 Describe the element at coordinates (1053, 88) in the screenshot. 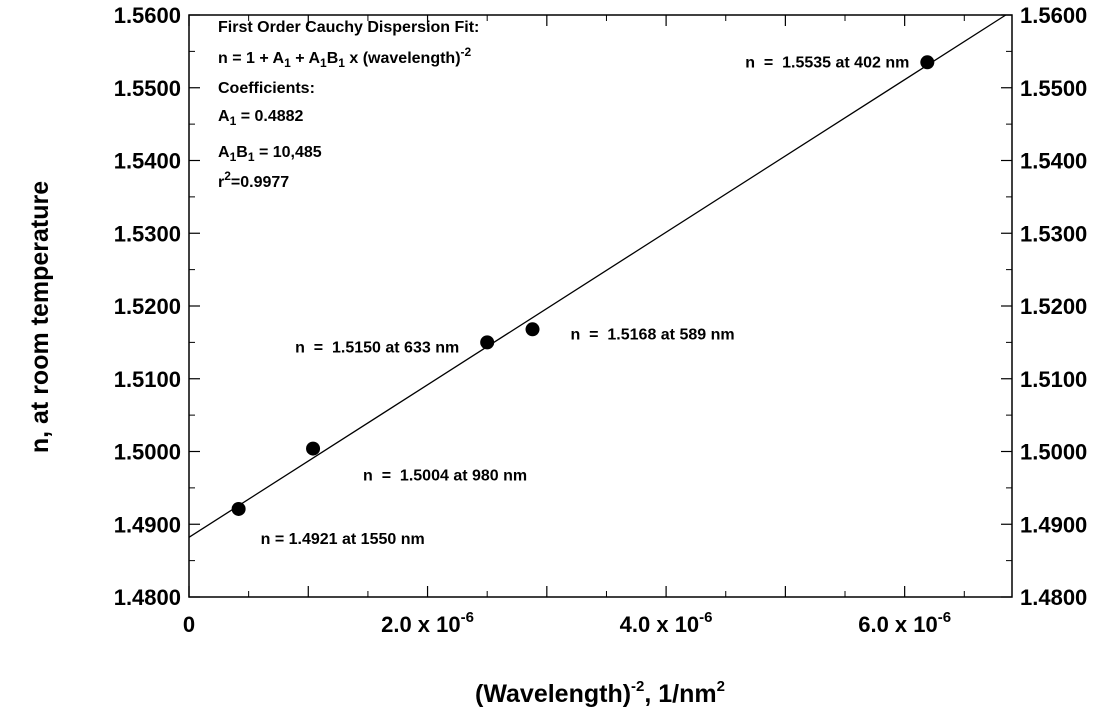

I see `y-tick-label-right: 1.5500` at that location.